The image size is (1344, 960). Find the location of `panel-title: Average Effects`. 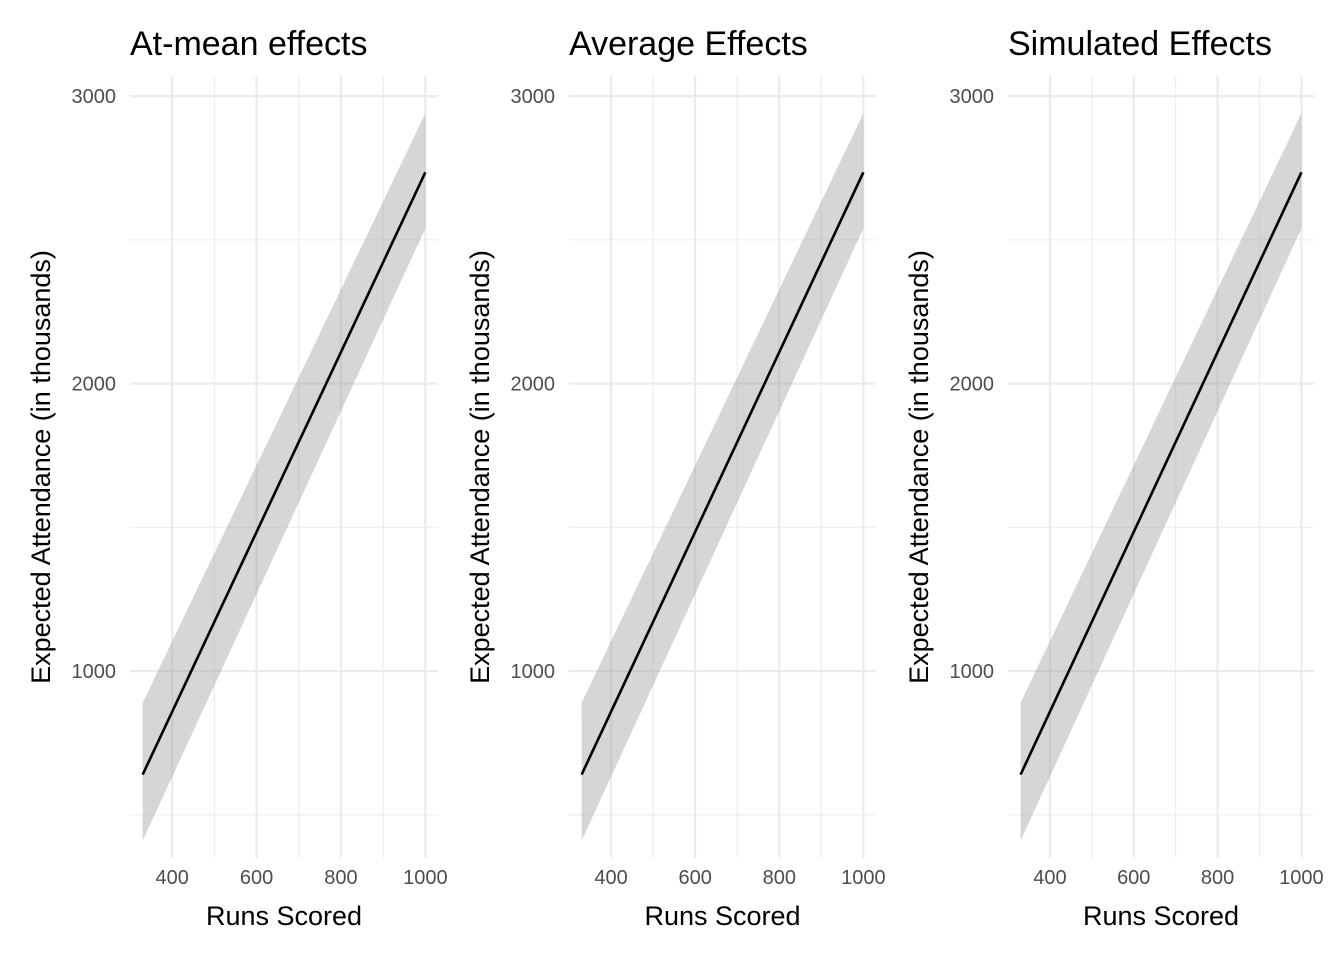

panel-title: Average Effects is located at coordinates (688, 44).